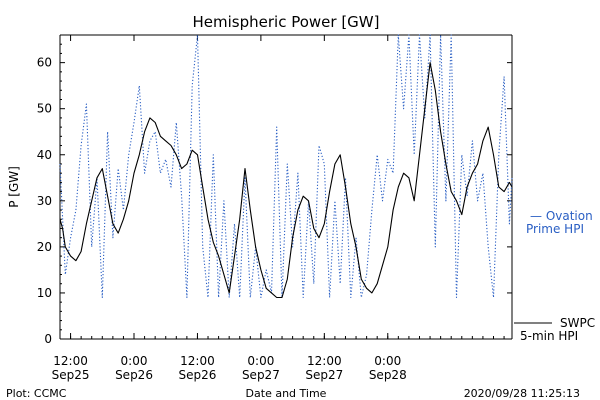 The height and width of the screenshot is (400, 600). I want to click on y-tick-label: 50, so click(44, 109).